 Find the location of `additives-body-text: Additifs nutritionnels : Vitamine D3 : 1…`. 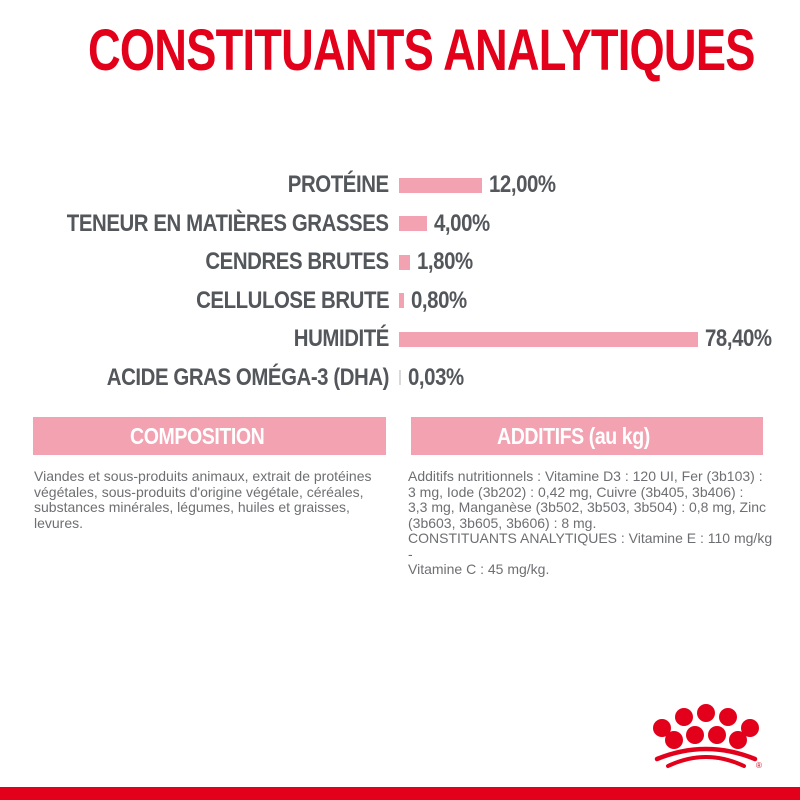

additives-body-text: Additifs nutritionnels : Vitamine D3 : 1… is located at coordinates (594, 523).